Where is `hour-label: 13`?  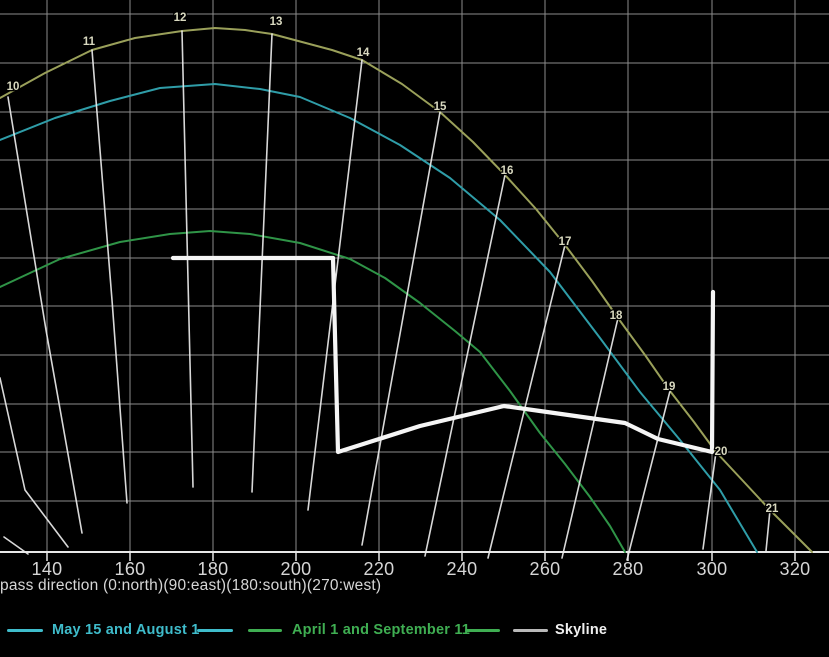 hour-label: 13 is located at coordinates (276, 22).